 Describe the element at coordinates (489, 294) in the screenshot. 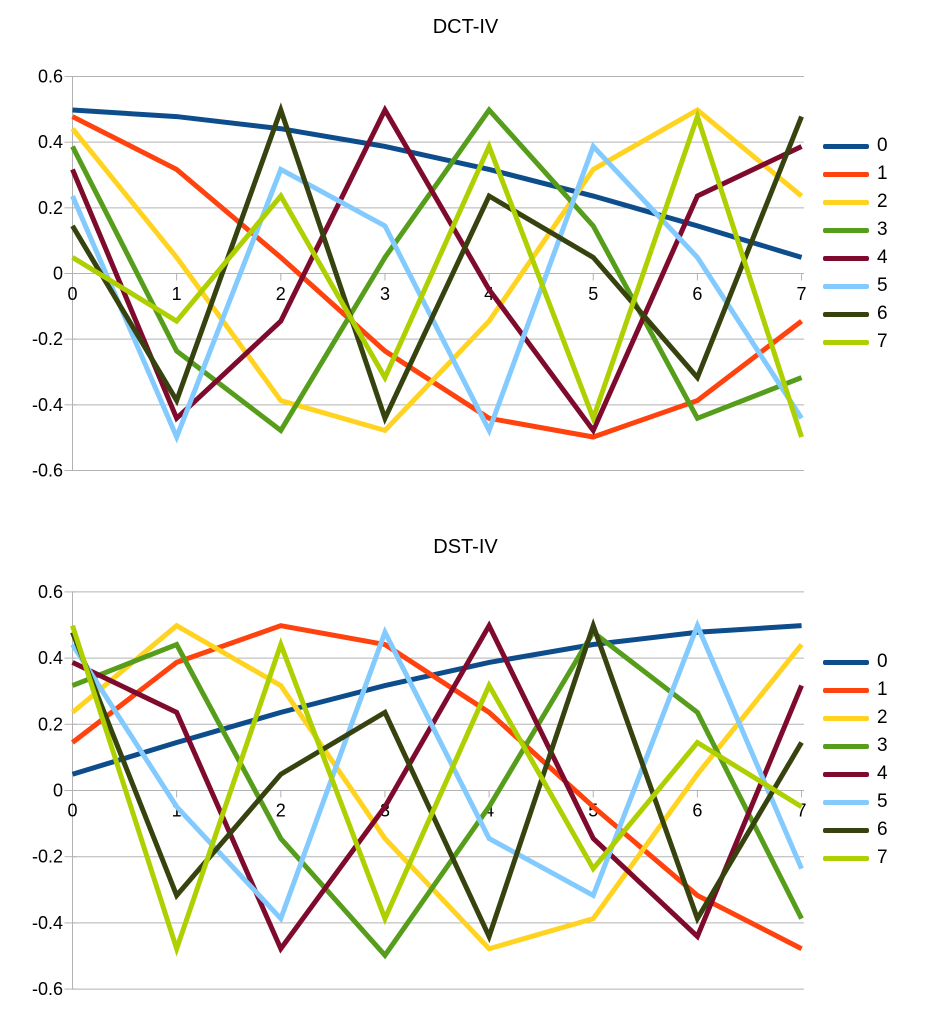

I see `x-tick-label: 4` at that location.